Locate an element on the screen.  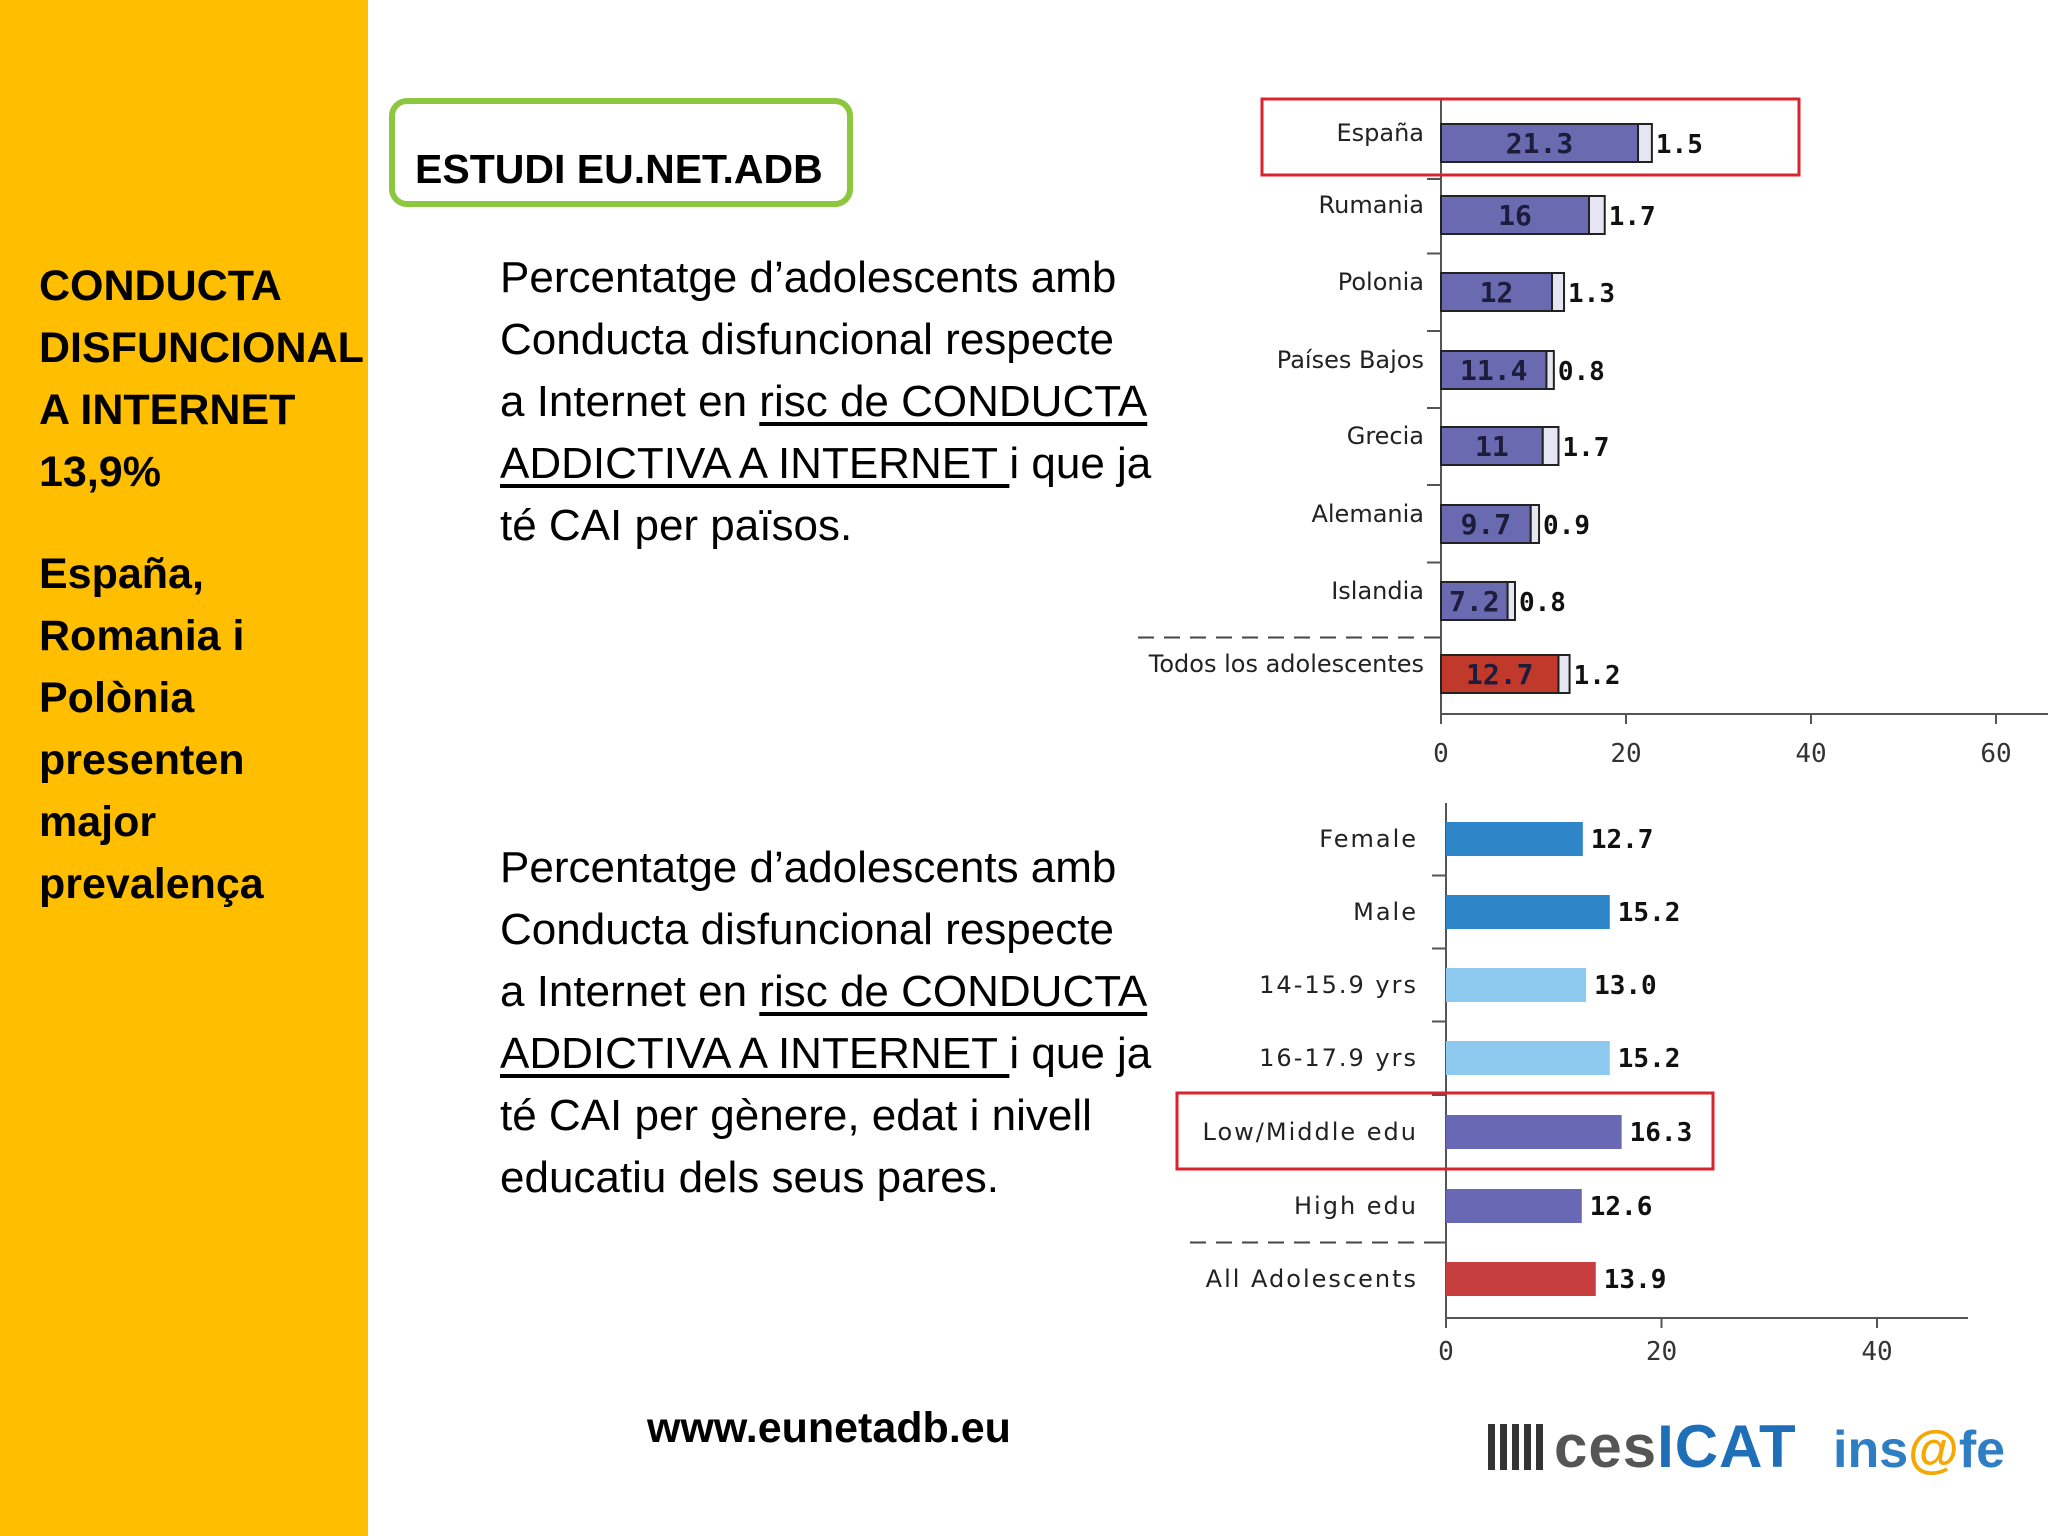
sidebar-line: A INTERNET is located at coordinates (167, 410).